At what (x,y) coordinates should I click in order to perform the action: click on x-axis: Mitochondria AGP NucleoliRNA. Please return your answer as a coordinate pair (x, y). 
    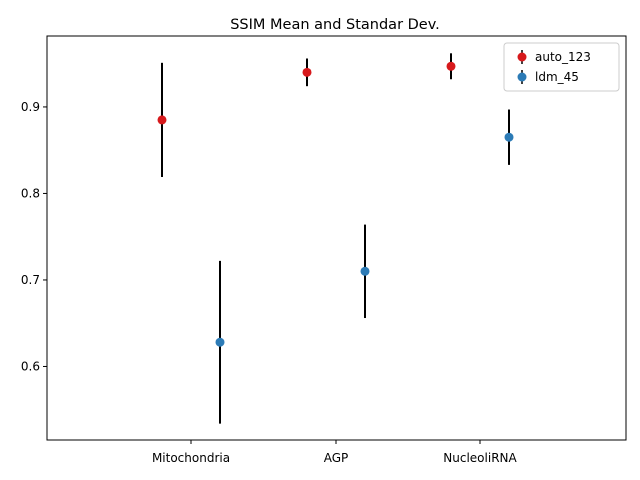
    Looking at the image, I should click on (335, 452).